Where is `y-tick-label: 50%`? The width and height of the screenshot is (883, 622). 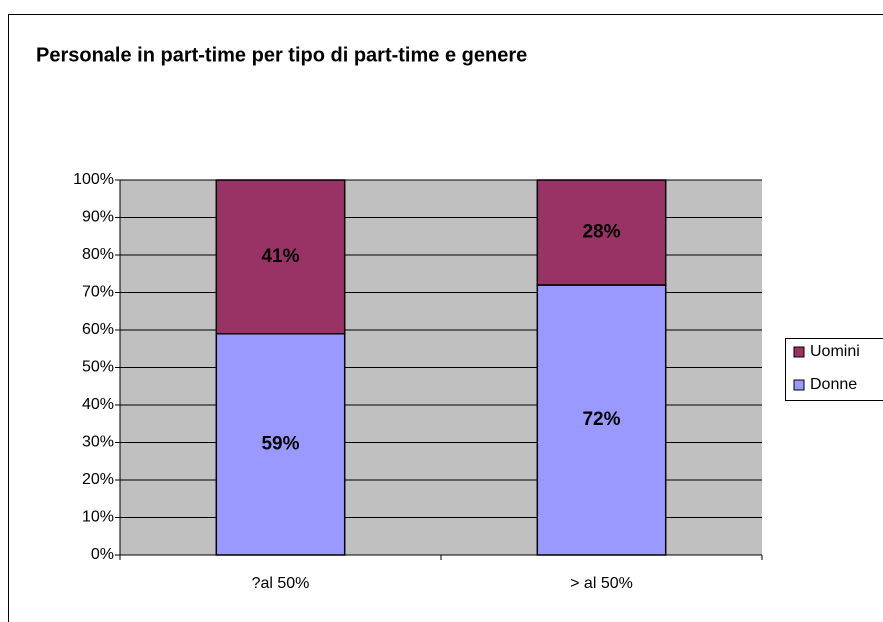
y-tick-label: 50% is located at coordinates (98, 367).